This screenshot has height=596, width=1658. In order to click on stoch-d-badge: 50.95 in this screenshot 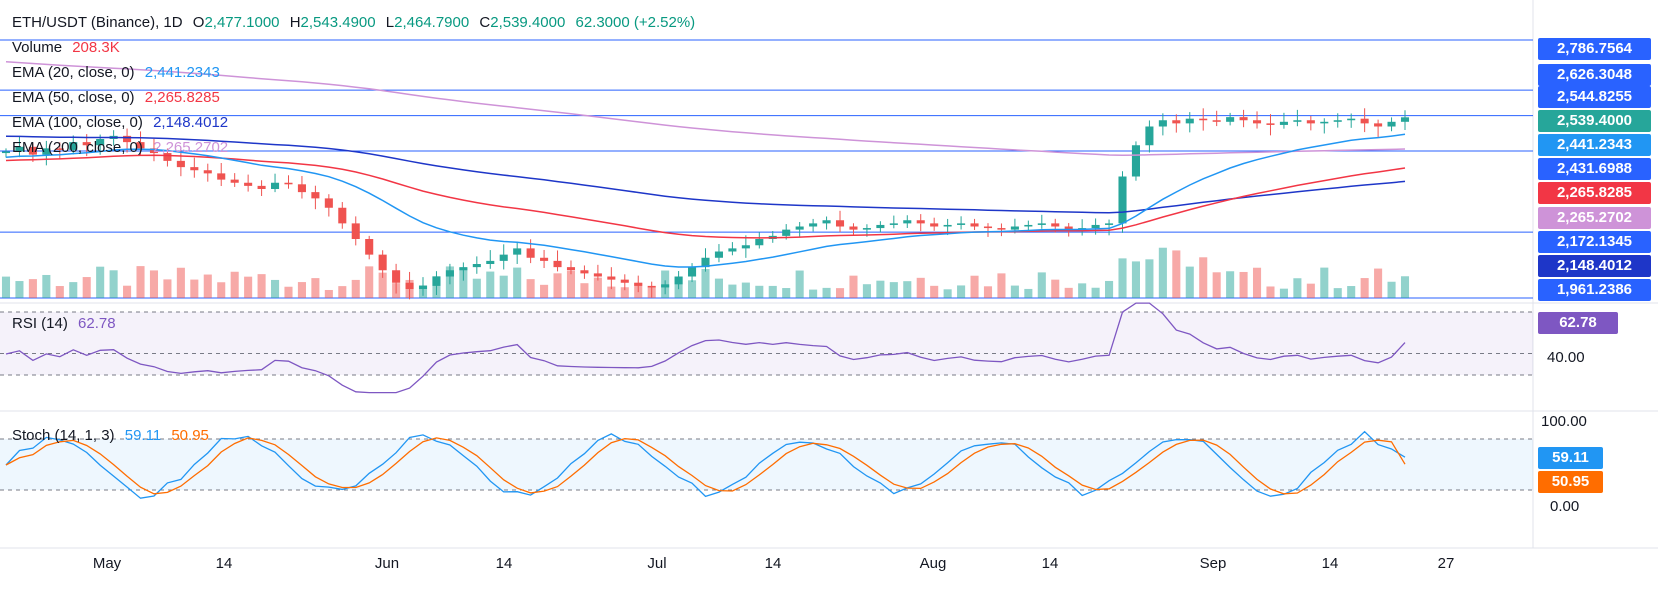, I will do `click(1570, 482)`.